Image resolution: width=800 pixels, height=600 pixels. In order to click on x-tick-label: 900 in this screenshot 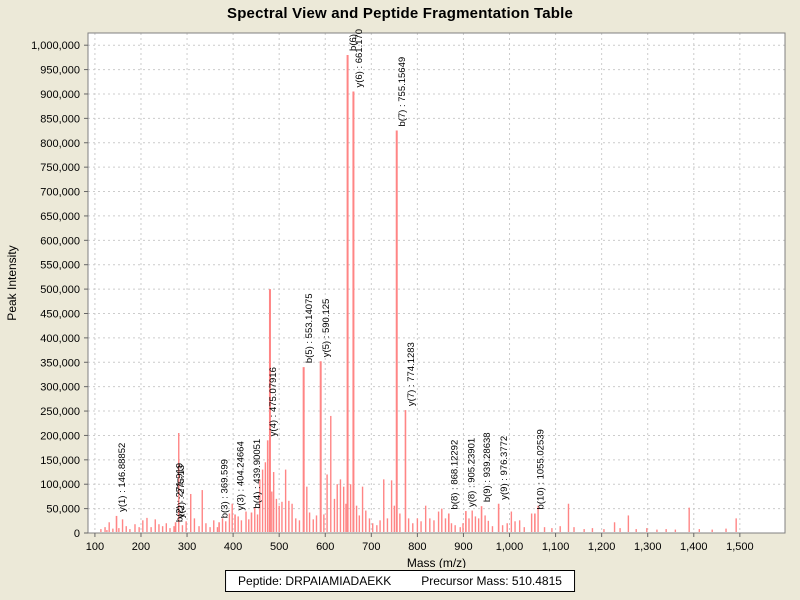, I will do `click(463, 547)`.